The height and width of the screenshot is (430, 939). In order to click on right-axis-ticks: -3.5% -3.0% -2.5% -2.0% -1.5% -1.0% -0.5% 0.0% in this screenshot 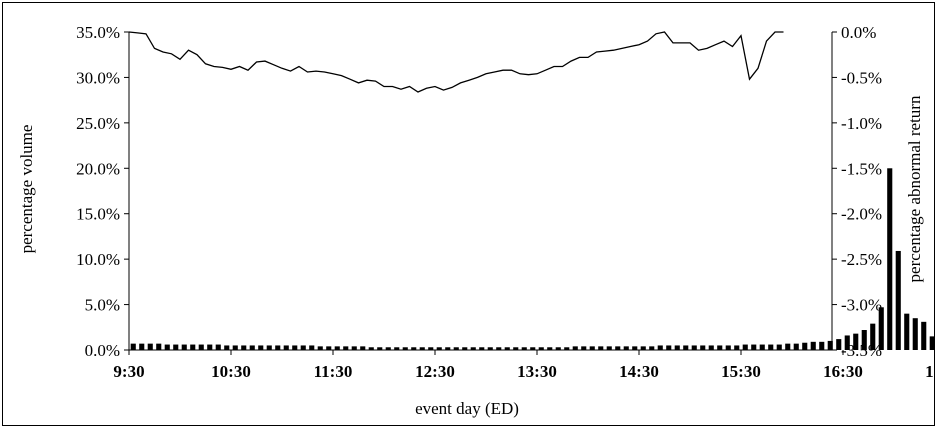, I will do `click(857, 191)`.